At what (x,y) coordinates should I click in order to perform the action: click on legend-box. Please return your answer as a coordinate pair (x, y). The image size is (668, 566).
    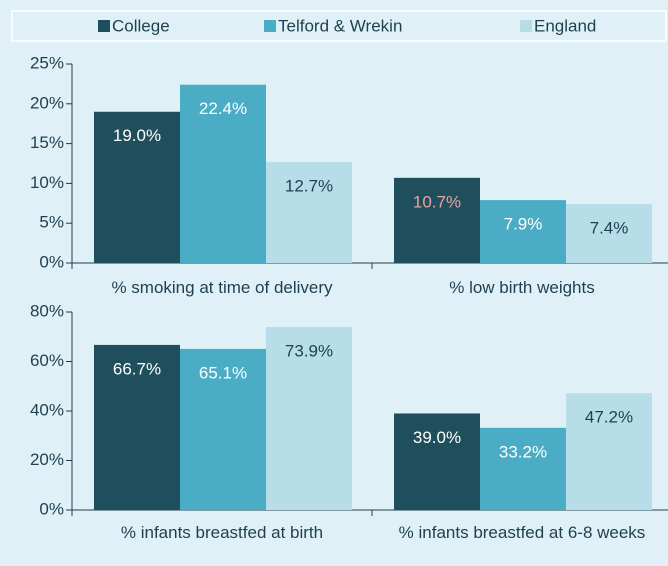
    Looking at the image, I should click on (339, 26).